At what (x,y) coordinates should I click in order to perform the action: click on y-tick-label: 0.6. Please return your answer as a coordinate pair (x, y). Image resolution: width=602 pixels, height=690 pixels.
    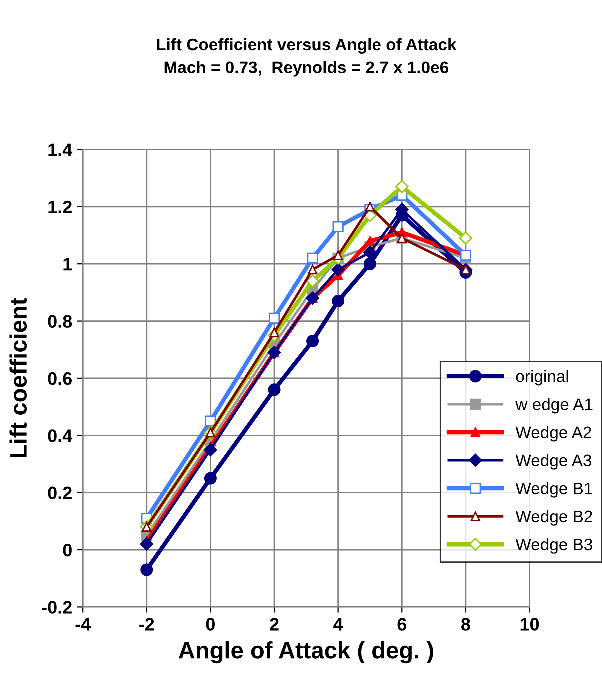
    Looking at the image, I should click on (60, 379).